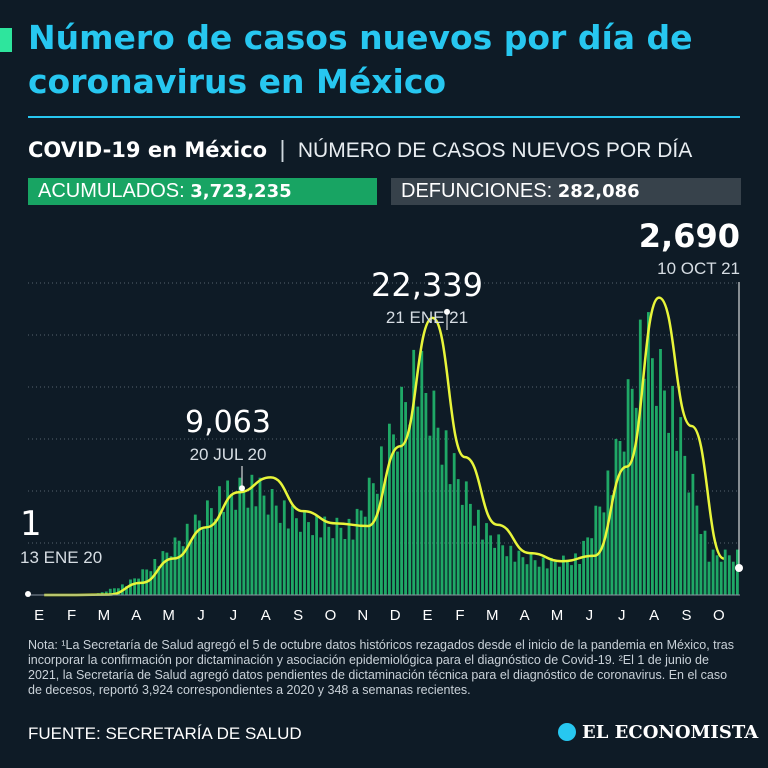 The height and width of the screenshot is (768, 768). I want to click on x-tick-label: A, so click(654, 615).